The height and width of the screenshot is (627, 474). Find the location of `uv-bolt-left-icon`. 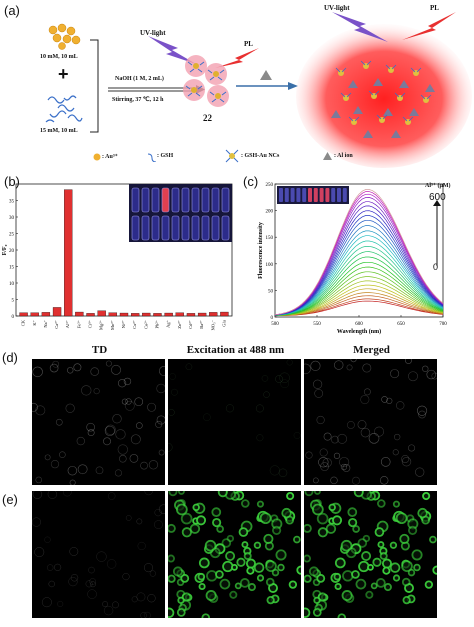

uv-bolt-left-icon is located at coordinates (172, 50).